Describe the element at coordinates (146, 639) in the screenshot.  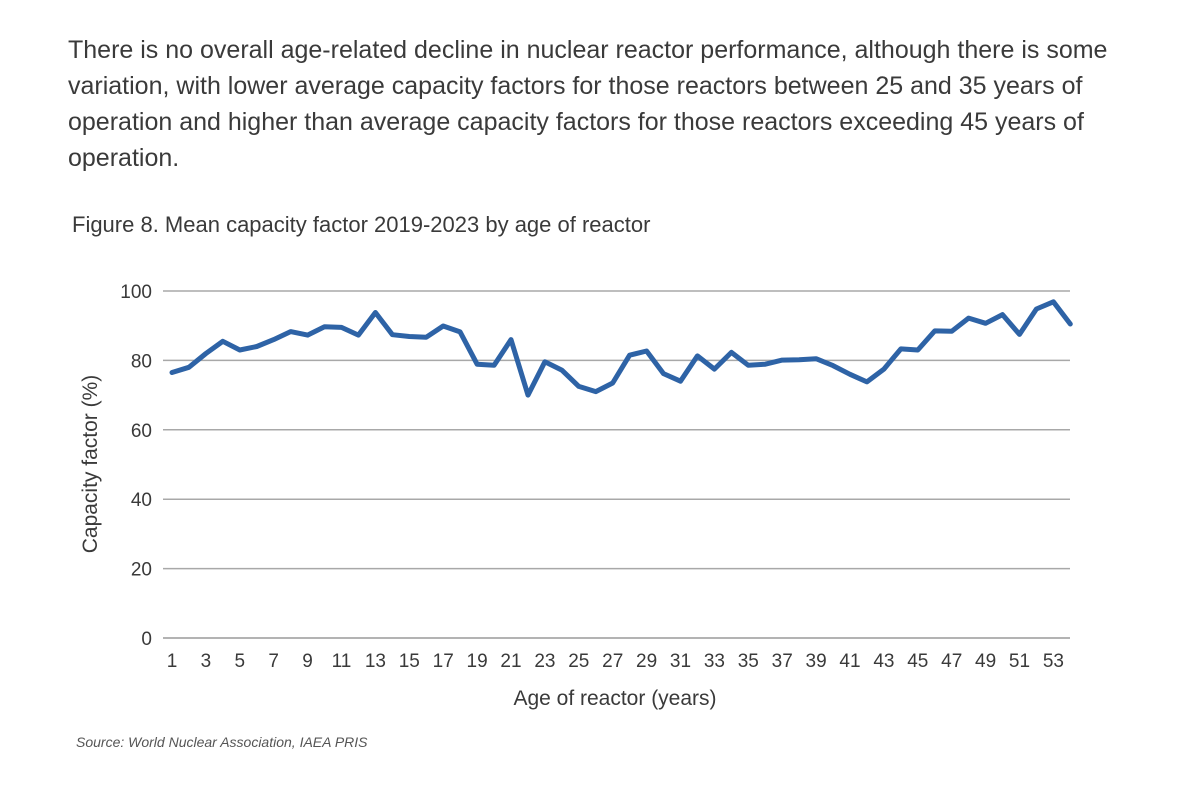
I see `y-tick-label: 0` at that location.